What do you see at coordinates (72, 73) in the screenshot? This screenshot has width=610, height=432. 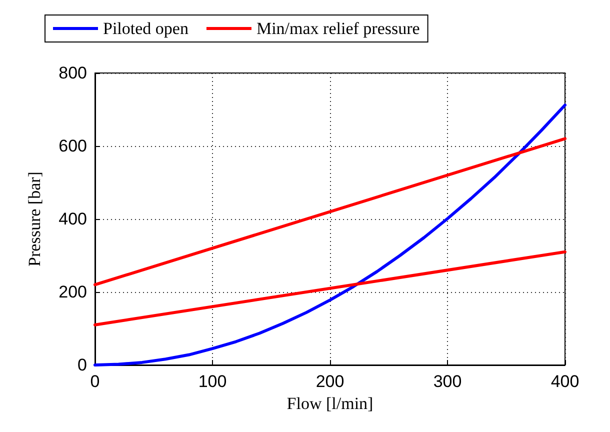 I see `y-tick-label: 800` at bounding box center [72, 73].